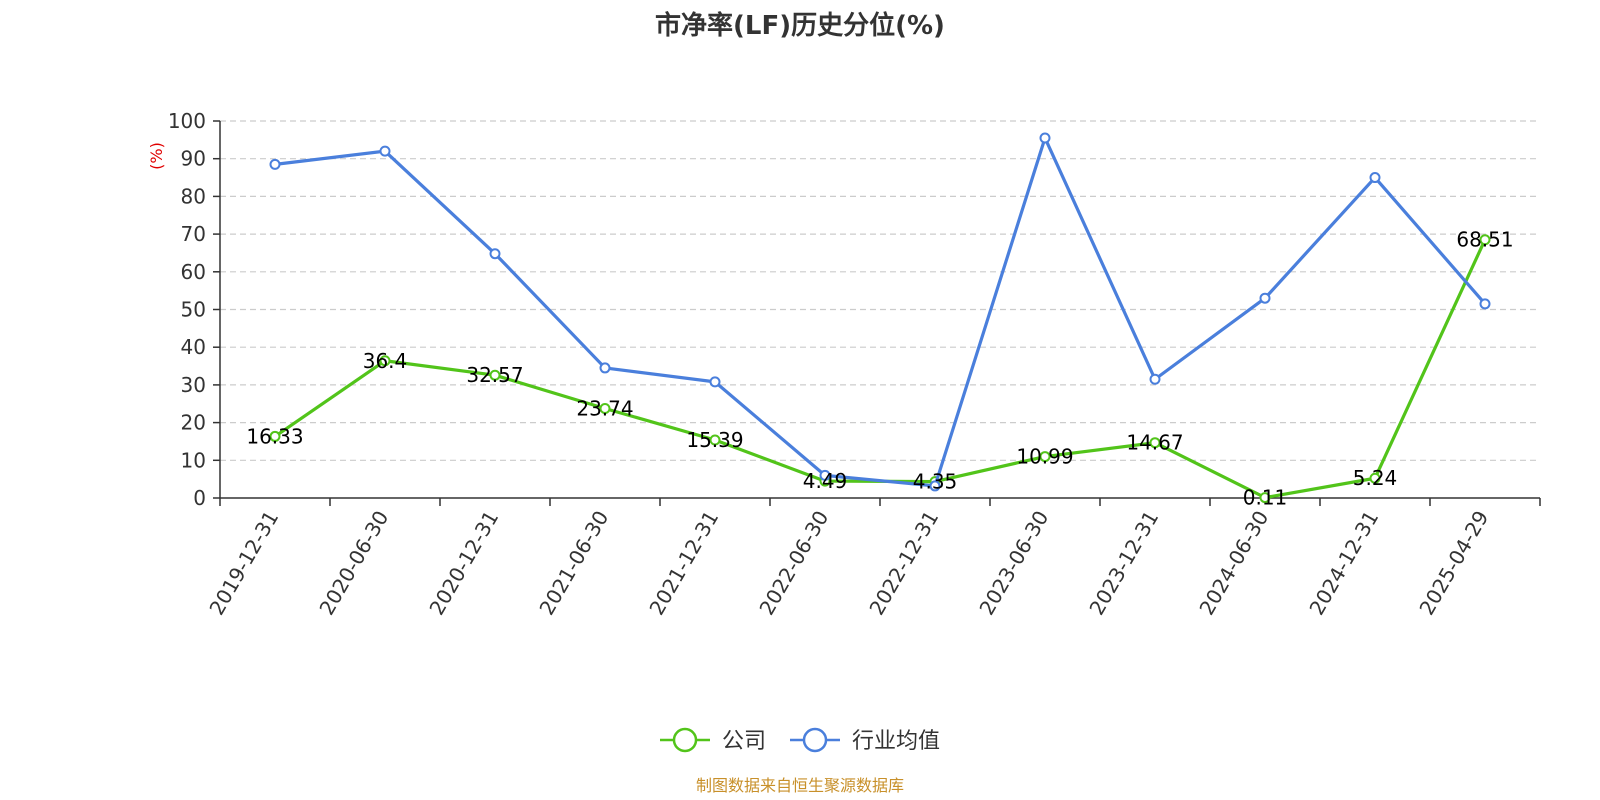  I want to click on legend-item-label: 行业均值, so click(896, 741).